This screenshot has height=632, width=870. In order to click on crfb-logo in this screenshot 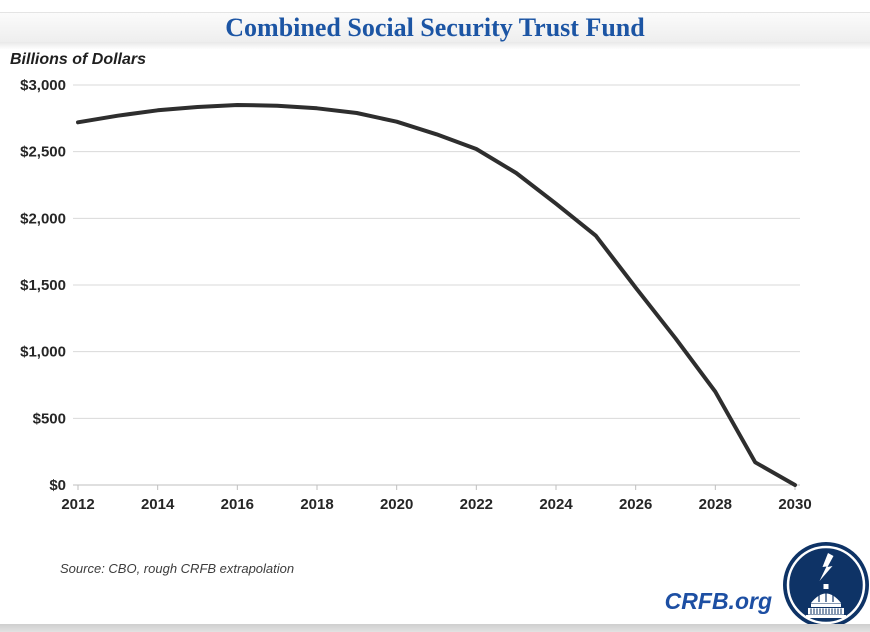, I will do `click(826, 585)`.